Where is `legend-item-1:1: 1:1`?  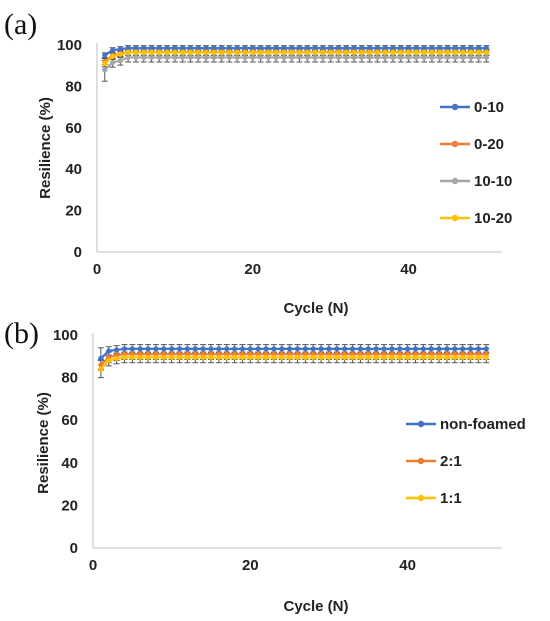
legend-item-1:1: 1:1 is located at coordinates (434, 498).